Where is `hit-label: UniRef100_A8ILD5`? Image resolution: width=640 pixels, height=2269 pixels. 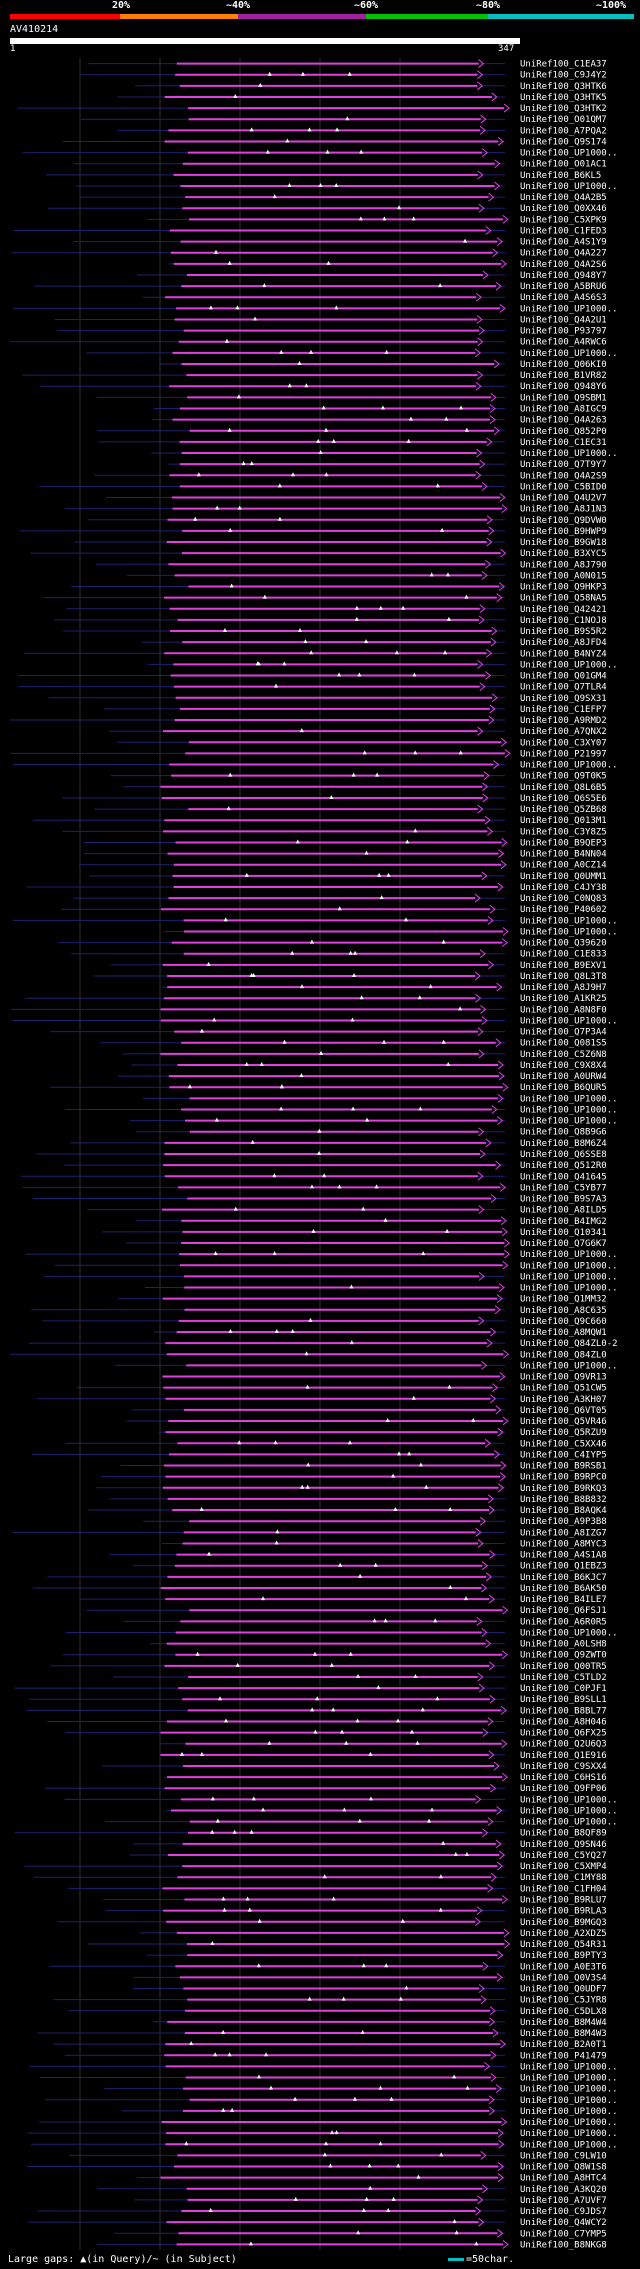 hit-label: UniRef100_A8ILD5 is located at coordinates (563, 1211).